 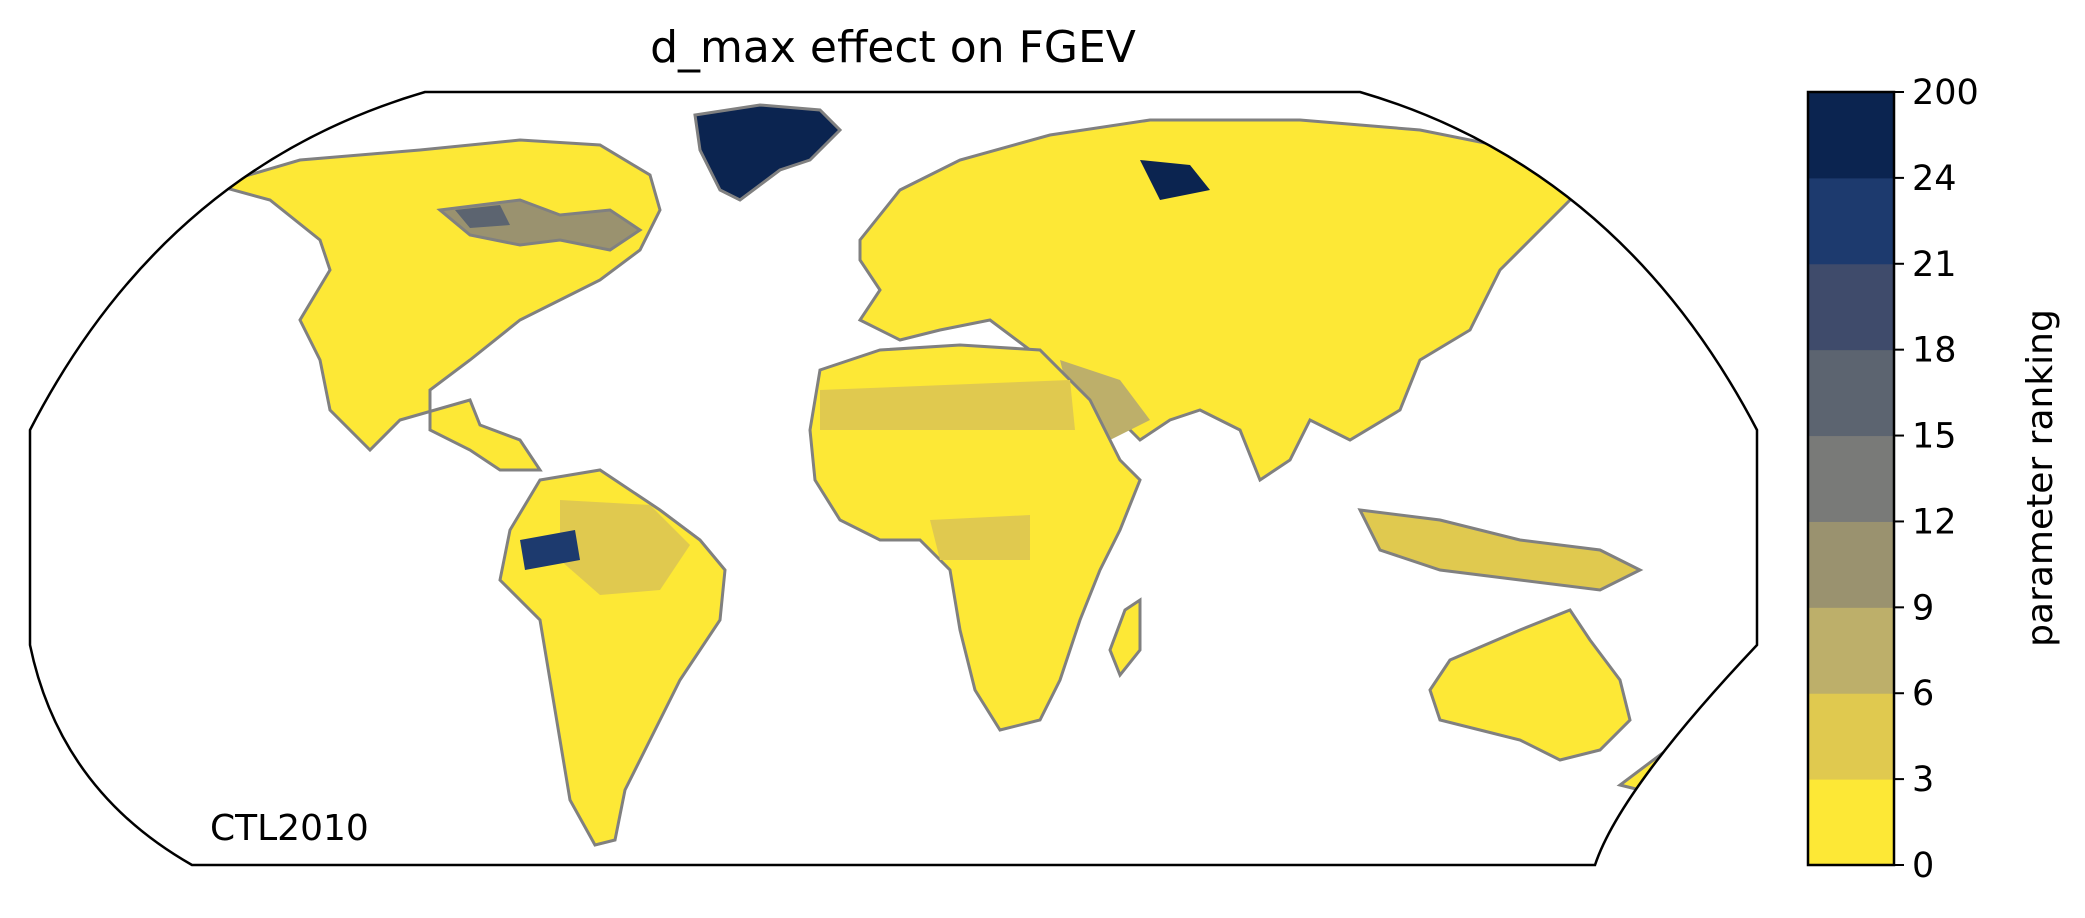 What do you see at coordinates (550, 550) in the screenshot?
I see `amazon-dark` at bounding box center [550, 550].